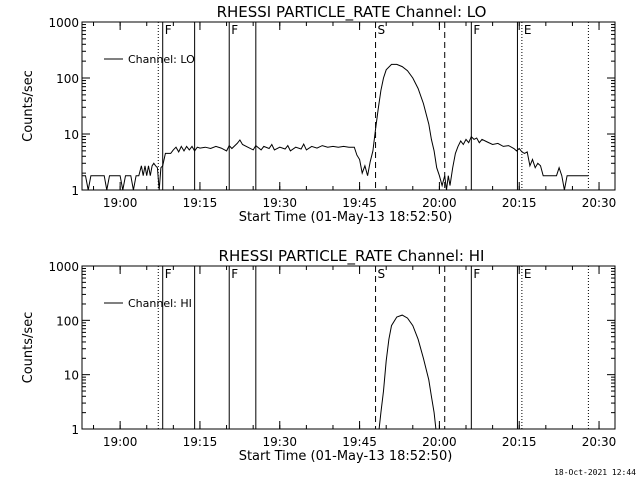 Image resolution: width=640 pixels, height=480 pixels. I want to click on legend-label: Channel: LO, so click(161, 59).